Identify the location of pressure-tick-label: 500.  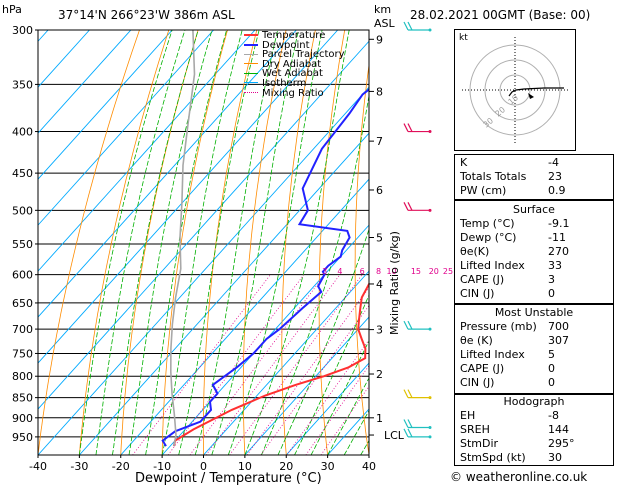
(22, 210).